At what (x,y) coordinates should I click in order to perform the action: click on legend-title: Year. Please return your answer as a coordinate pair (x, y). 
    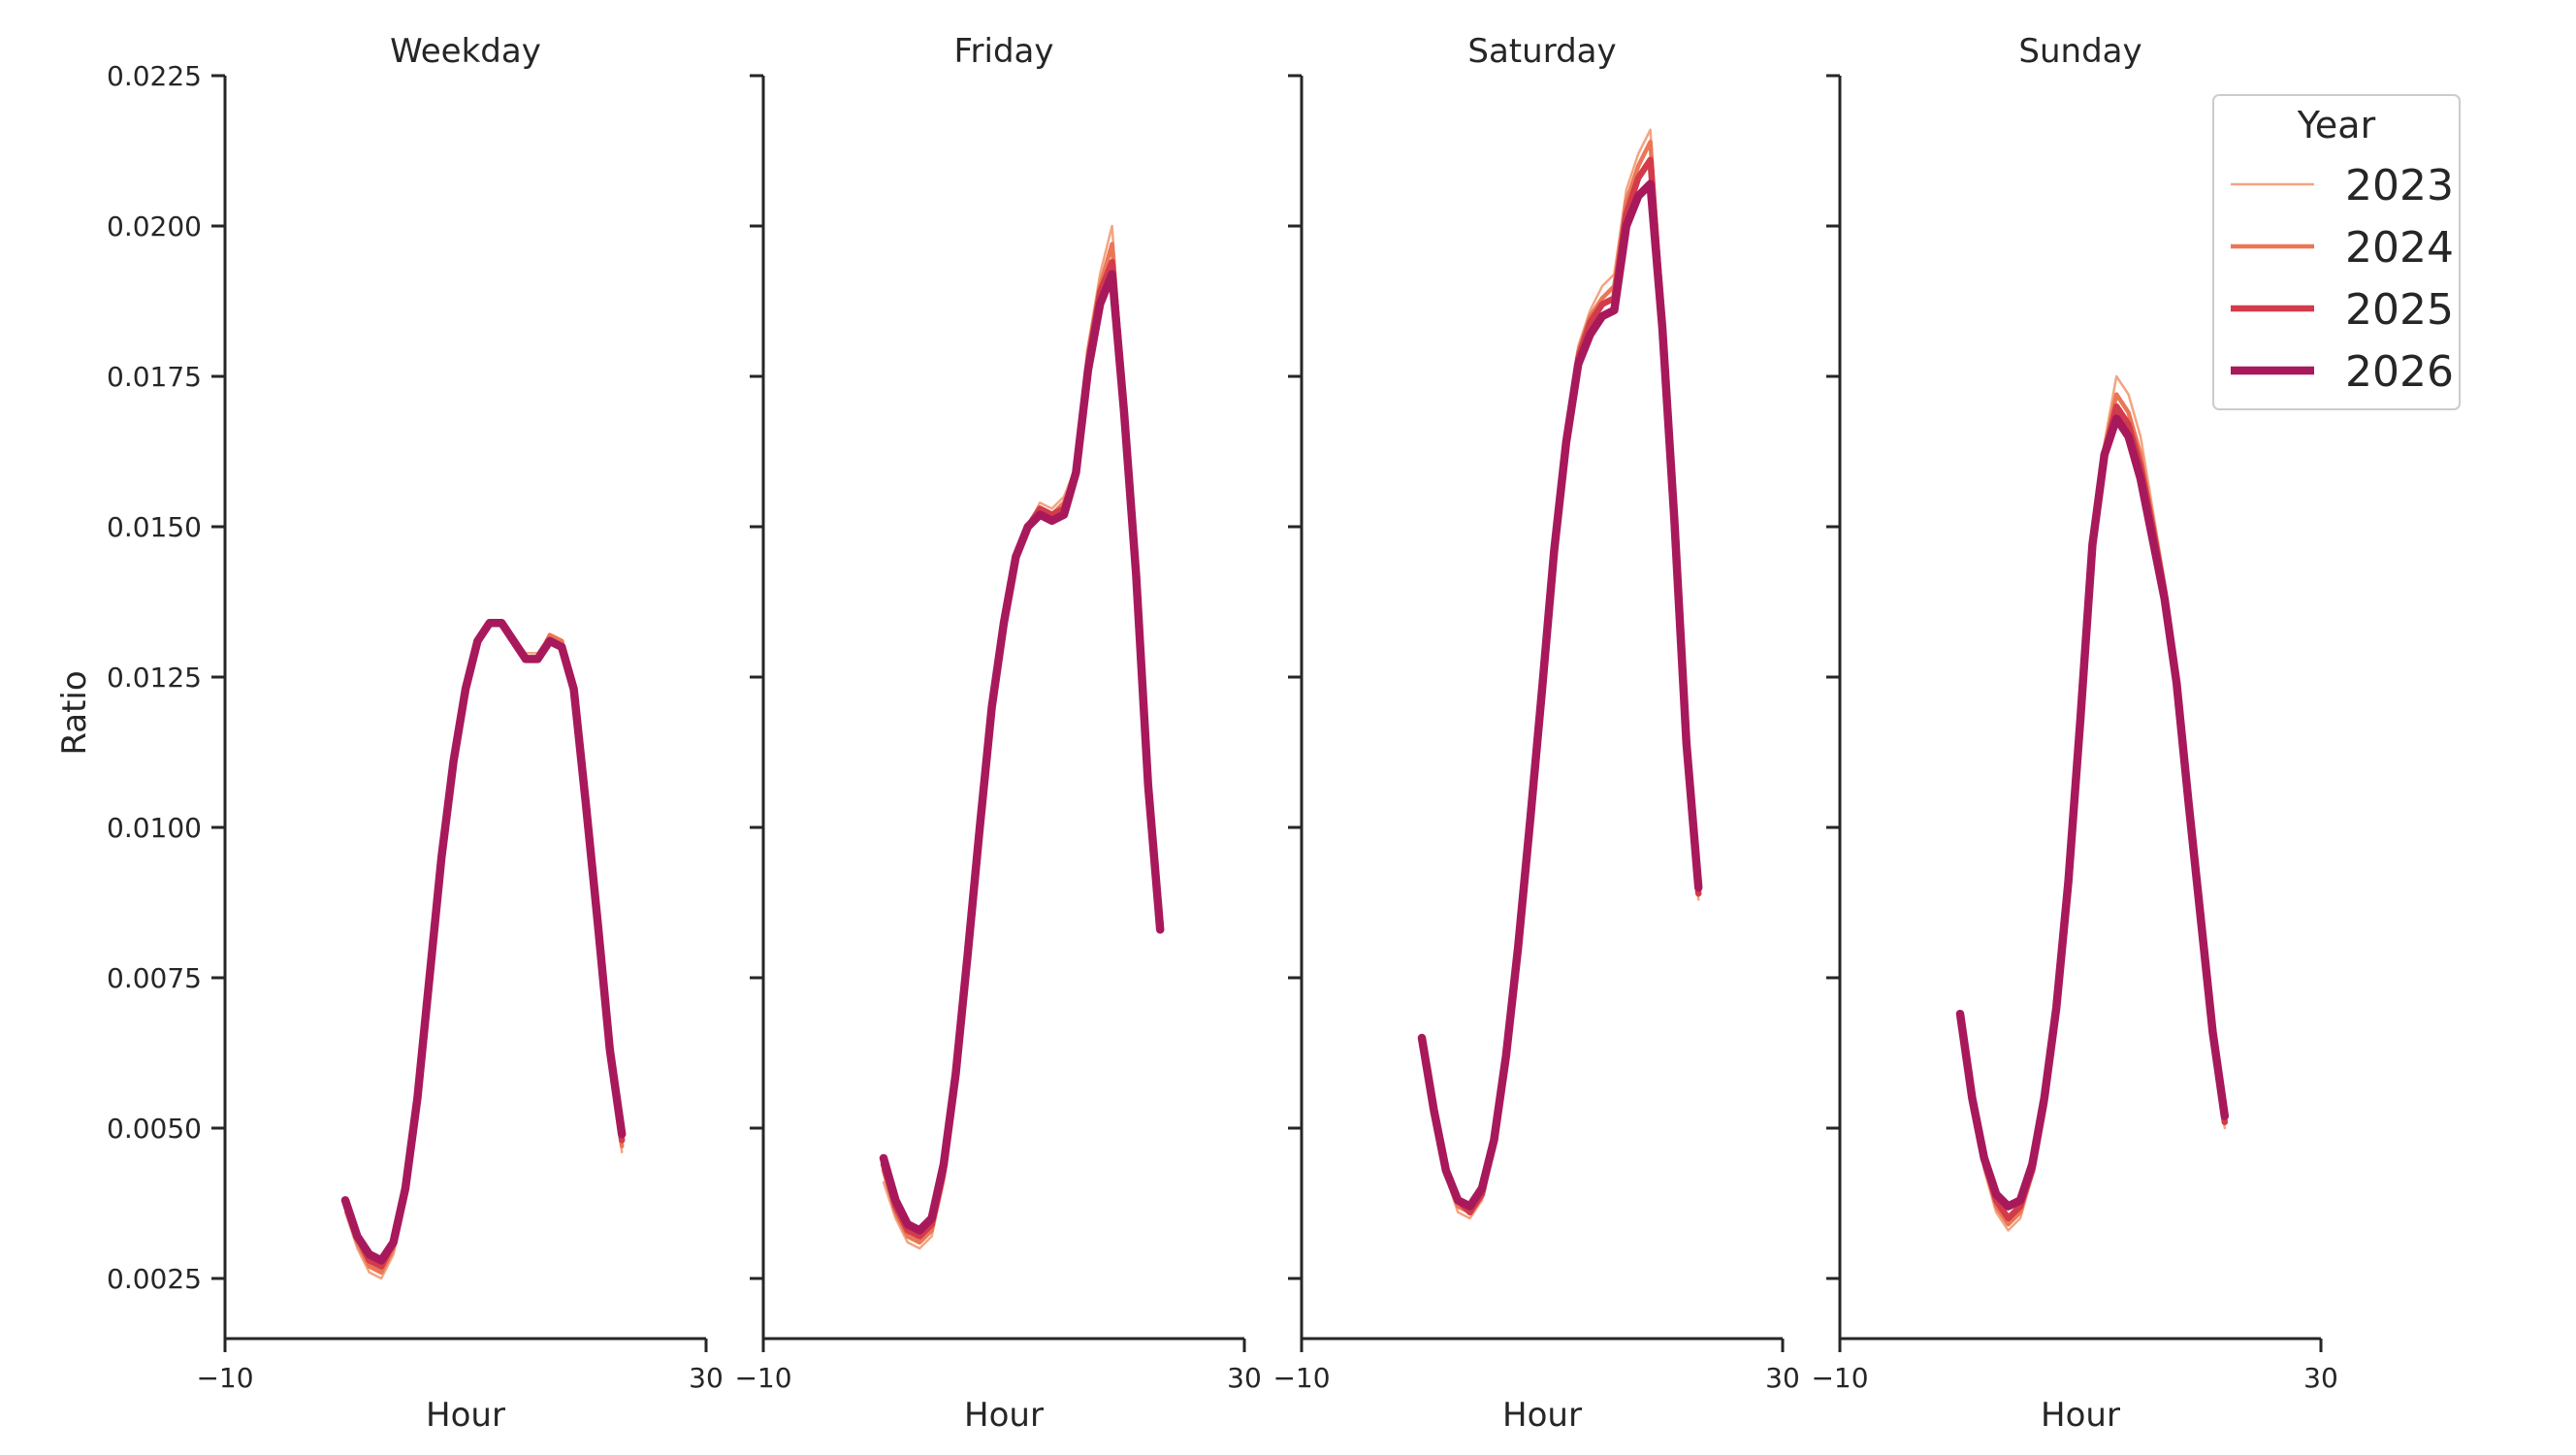
    Looking at the image, I should click on (2336, 125).